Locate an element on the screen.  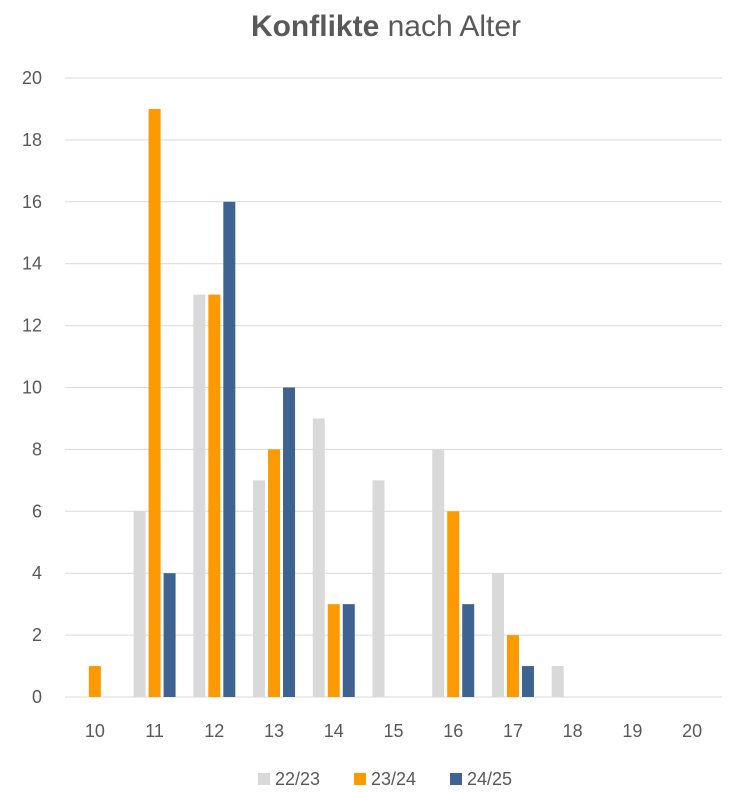
y-tick-label: 16 is located at coordinates (32, 202).